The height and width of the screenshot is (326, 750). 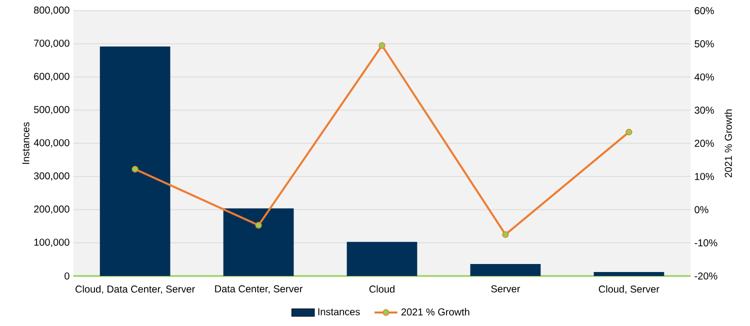 What do you see at coordinates (704, 77) in the screenshot?
I see `y2-tick-label: 40%` at bounding box center [704, 77].